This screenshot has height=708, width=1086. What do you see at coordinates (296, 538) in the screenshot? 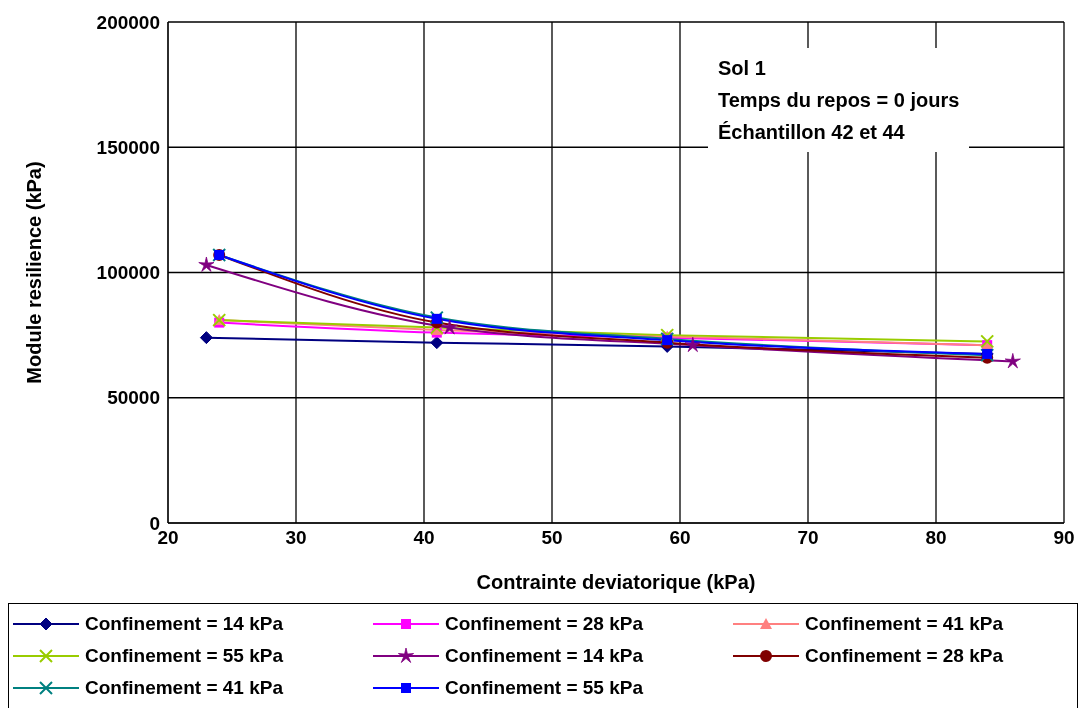
I see `x-tick-label: 30` at bounding box center [296, 538].